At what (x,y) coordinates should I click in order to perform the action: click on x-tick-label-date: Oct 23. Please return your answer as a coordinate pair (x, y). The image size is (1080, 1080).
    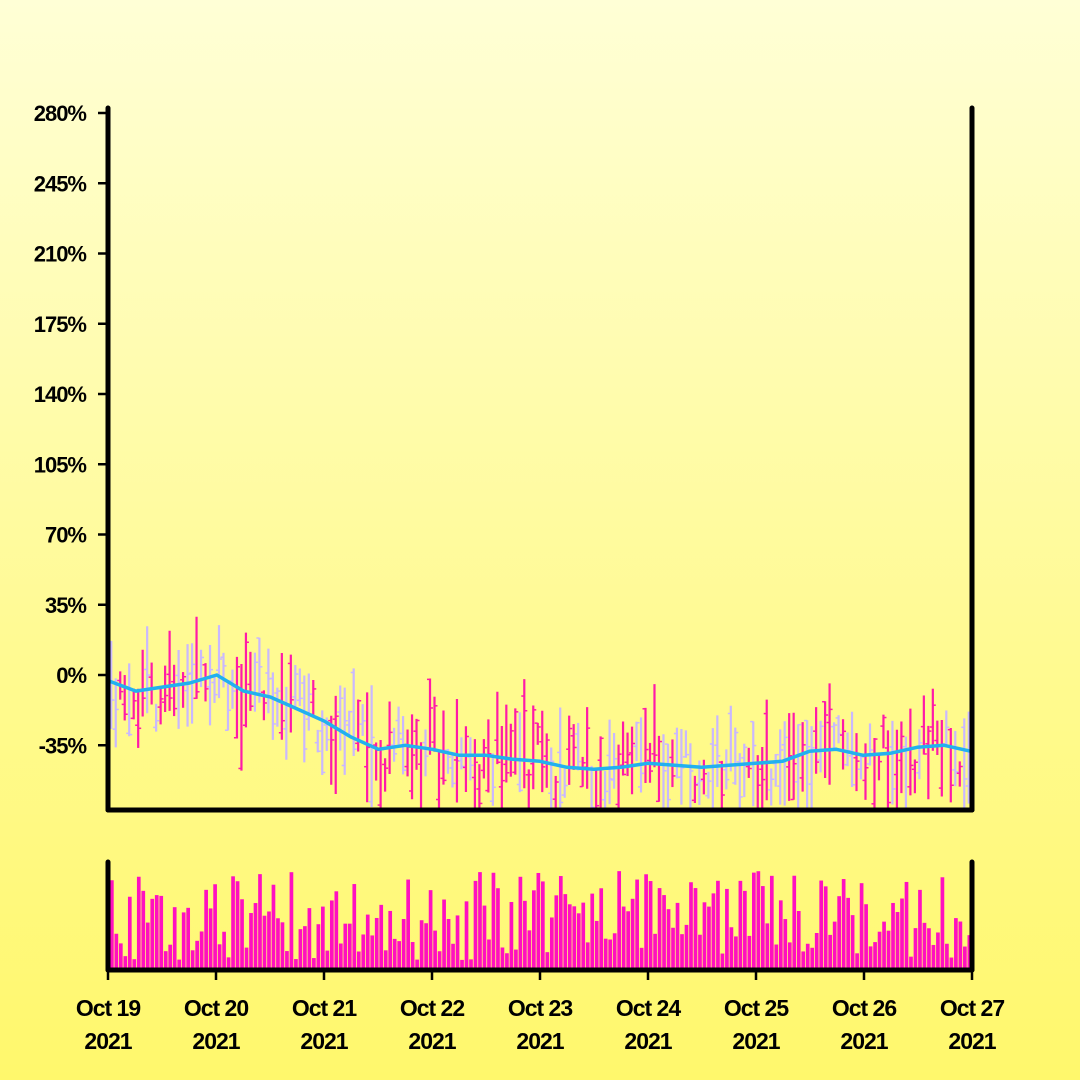
    Looking at the image, I should click on (540, 1008).